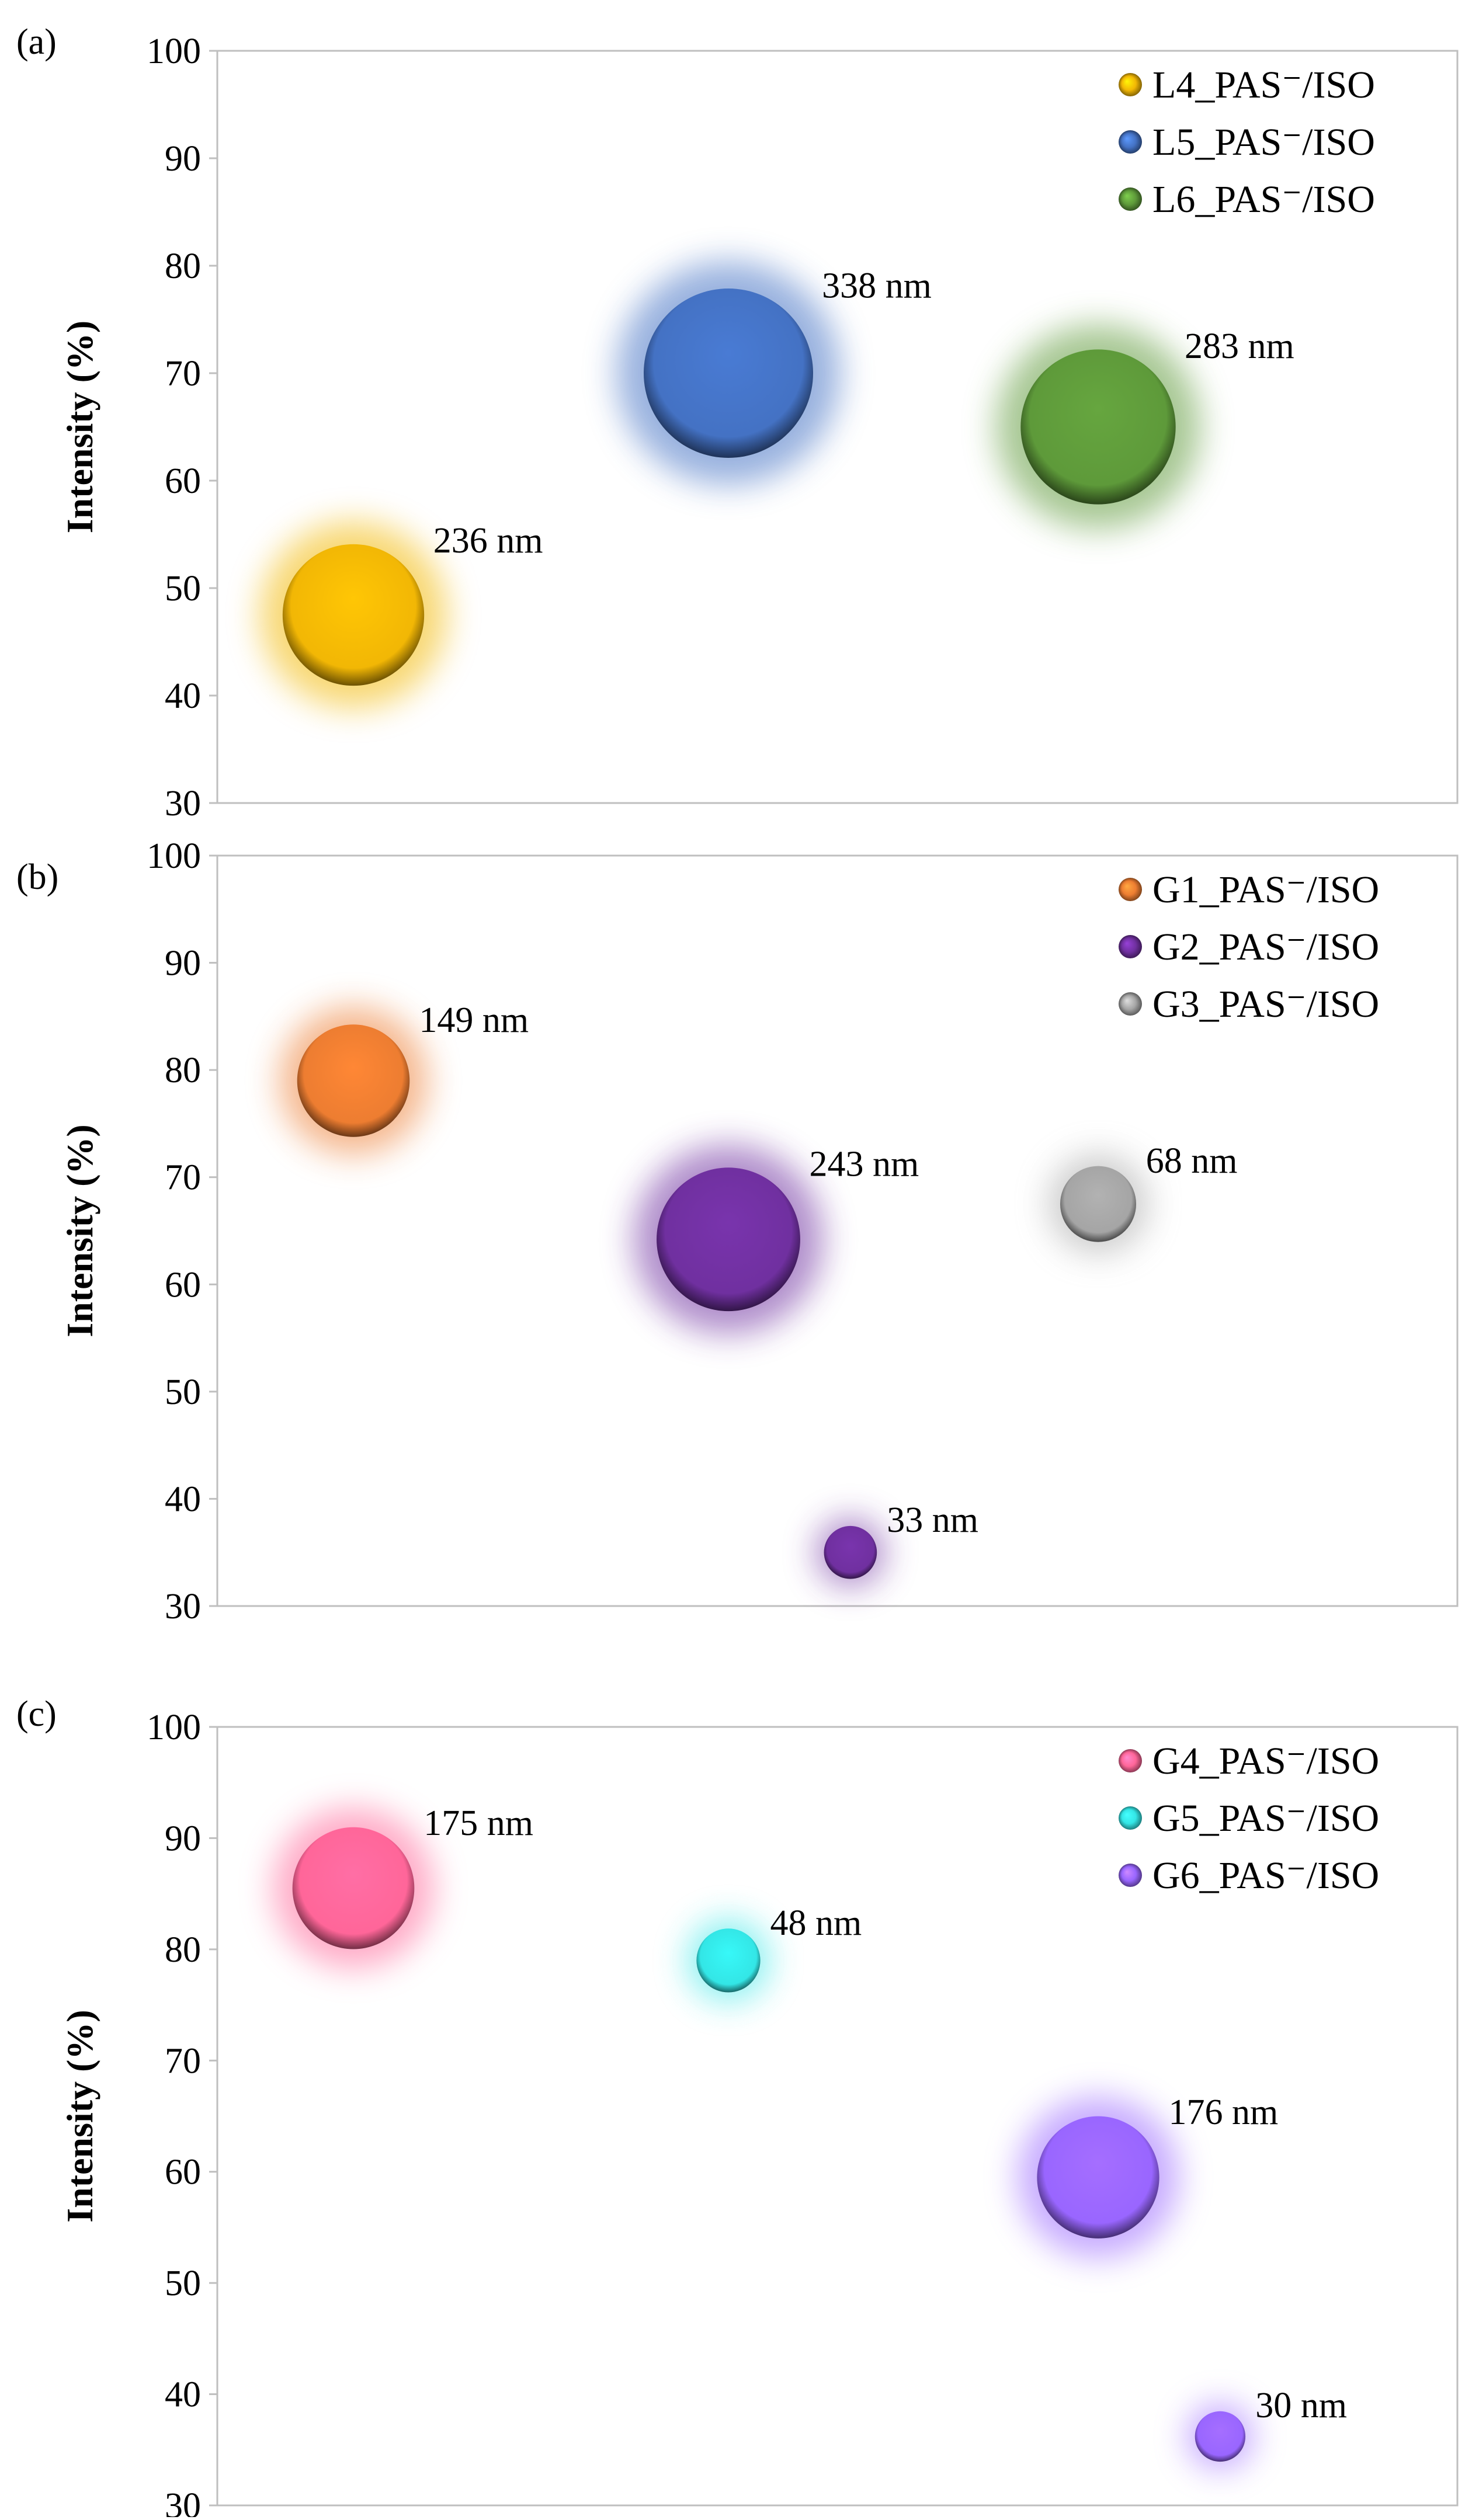 This screenshot has width=1479, height=2520. I want to click on bubble-33nm, so click(850, 1552).